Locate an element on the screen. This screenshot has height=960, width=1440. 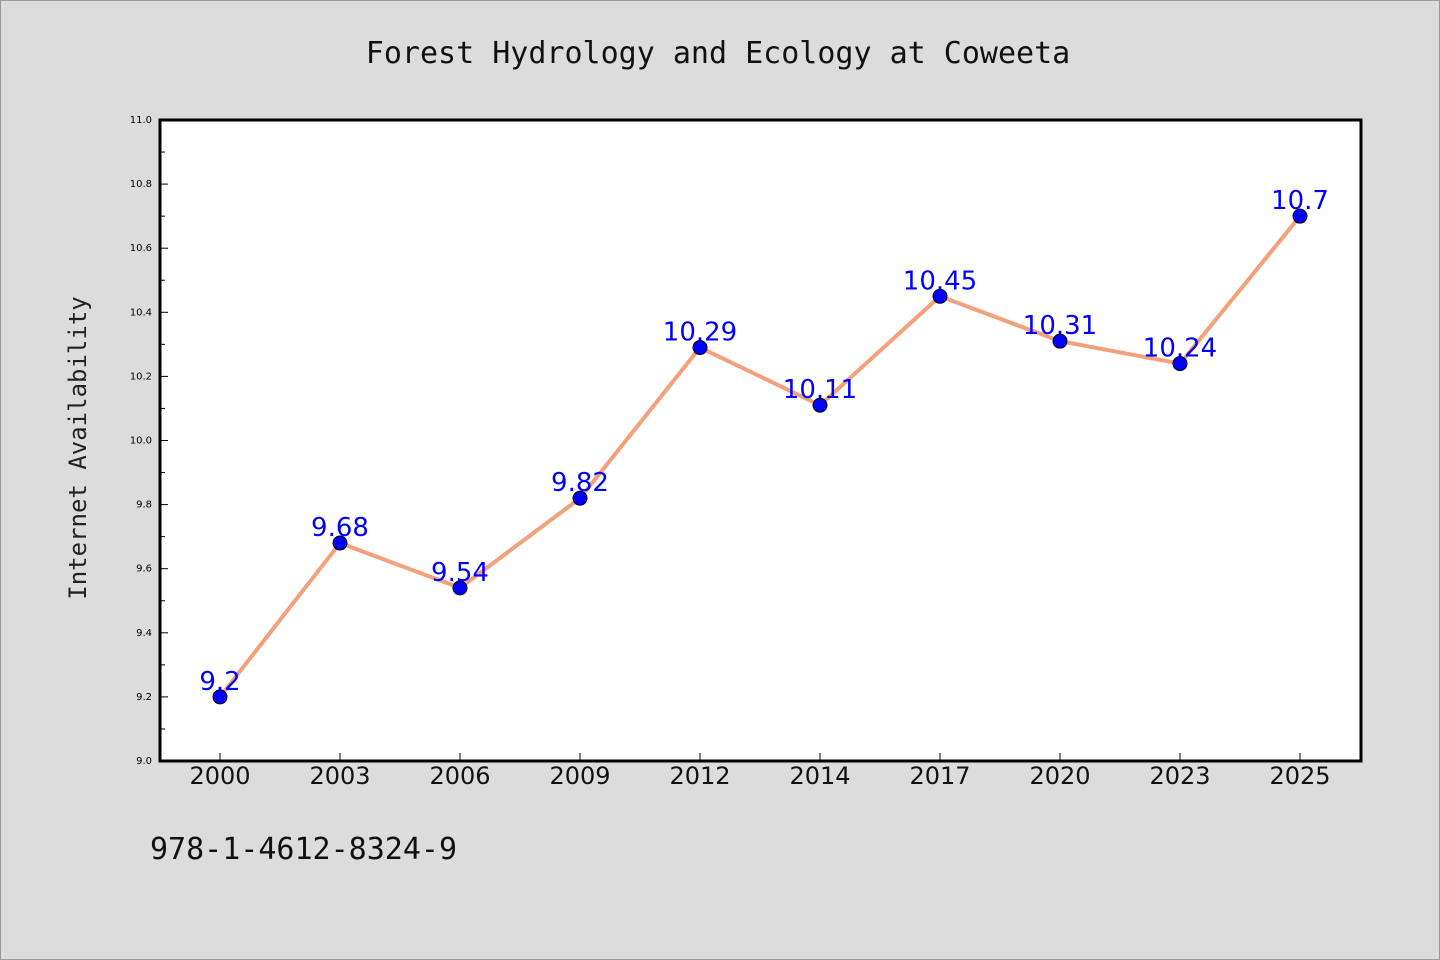
x-tick-label: 2025 is located at coordinates (1299, 776).